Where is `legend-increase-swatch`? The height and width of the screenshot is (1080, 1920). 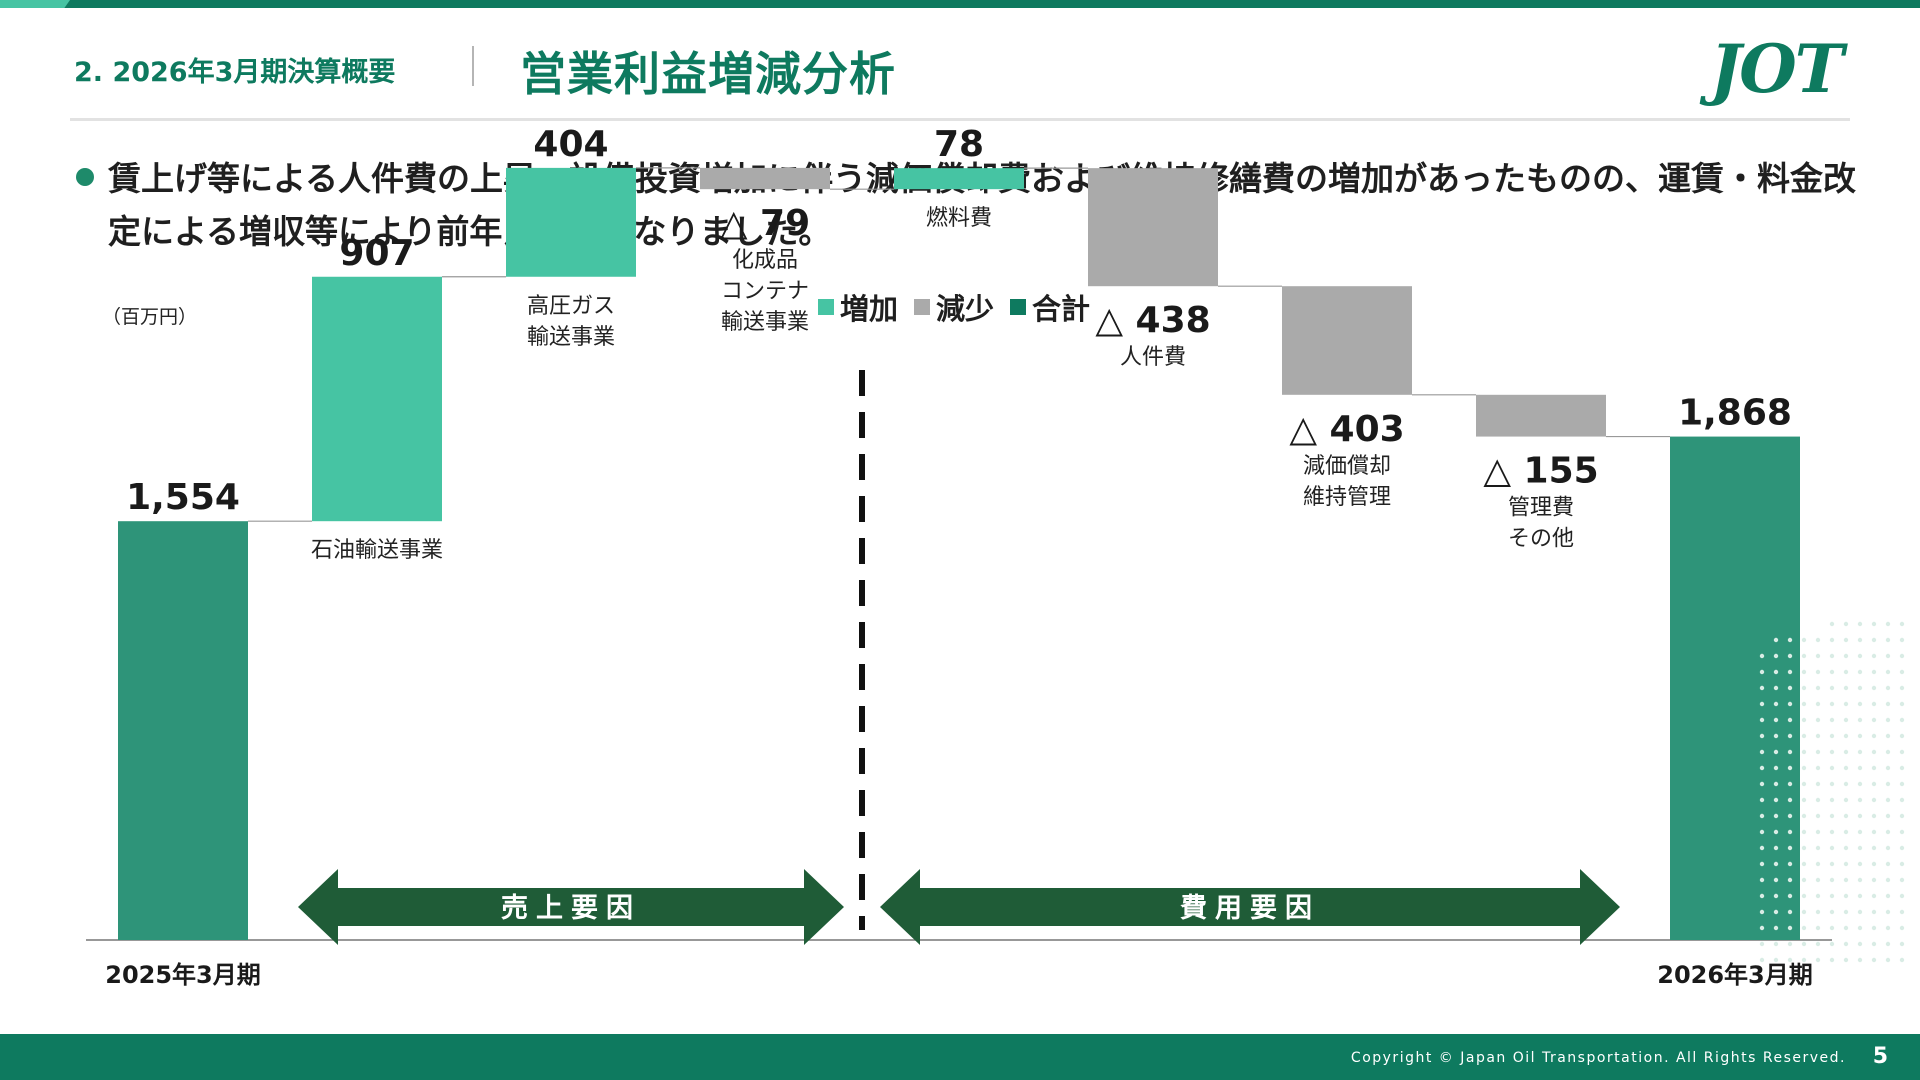 legend-increase-swatch is located at coordinates (826, 307).